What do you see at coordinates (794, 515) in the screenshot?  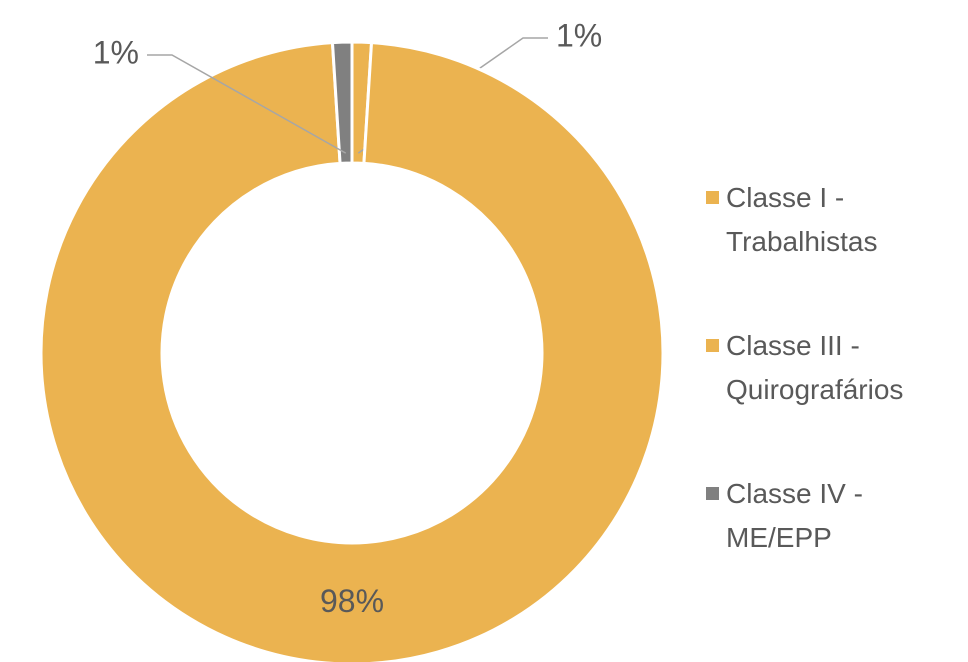 I see `legend-label: Classe IV - ME/EPP` at bounding box center [794, 515].